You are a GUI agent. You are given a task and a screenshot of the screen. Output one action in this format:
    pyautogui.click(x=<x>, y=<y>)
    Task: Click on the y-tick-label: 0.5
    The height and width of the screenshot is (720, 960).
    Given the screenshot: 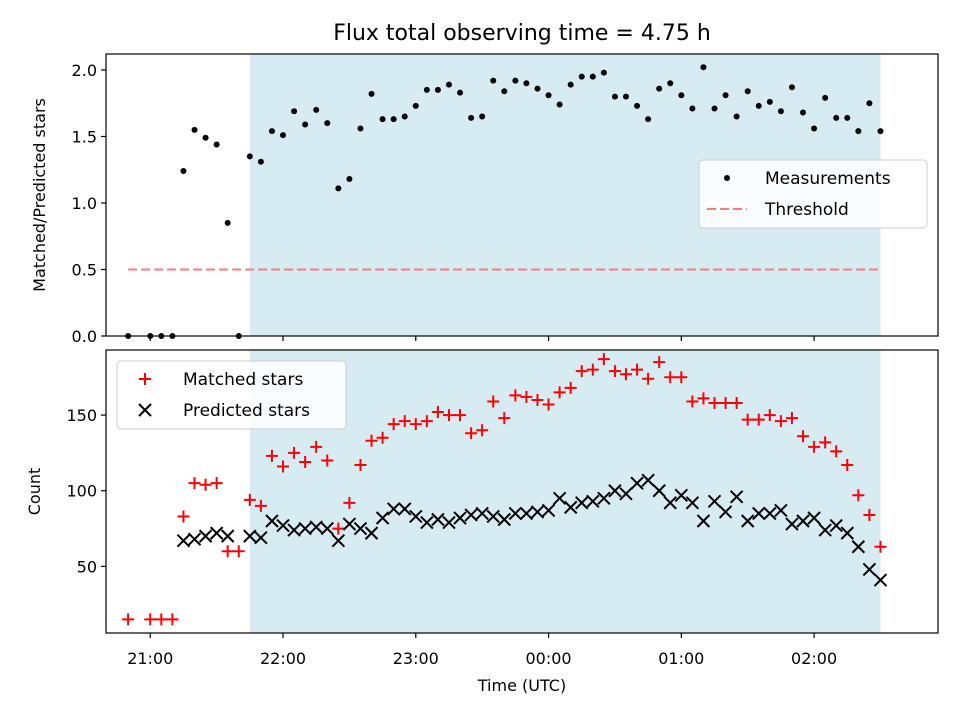 What is the action you would take?
    pyautogui.click(x=84, y=269)
    